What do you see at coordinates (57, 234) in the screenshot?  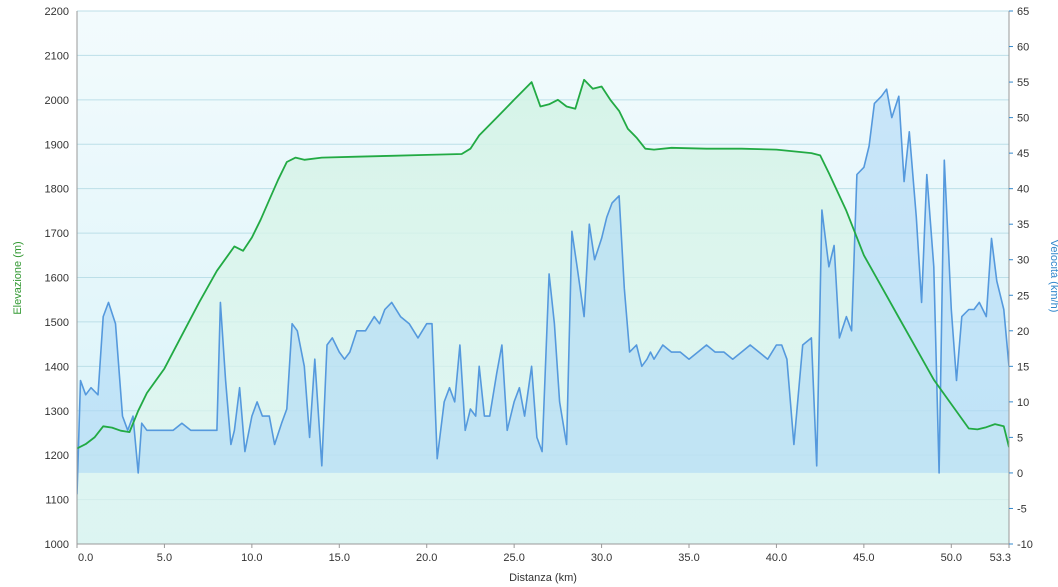 I see `y-tick-label: 1700` at bounding box center [57, 234].